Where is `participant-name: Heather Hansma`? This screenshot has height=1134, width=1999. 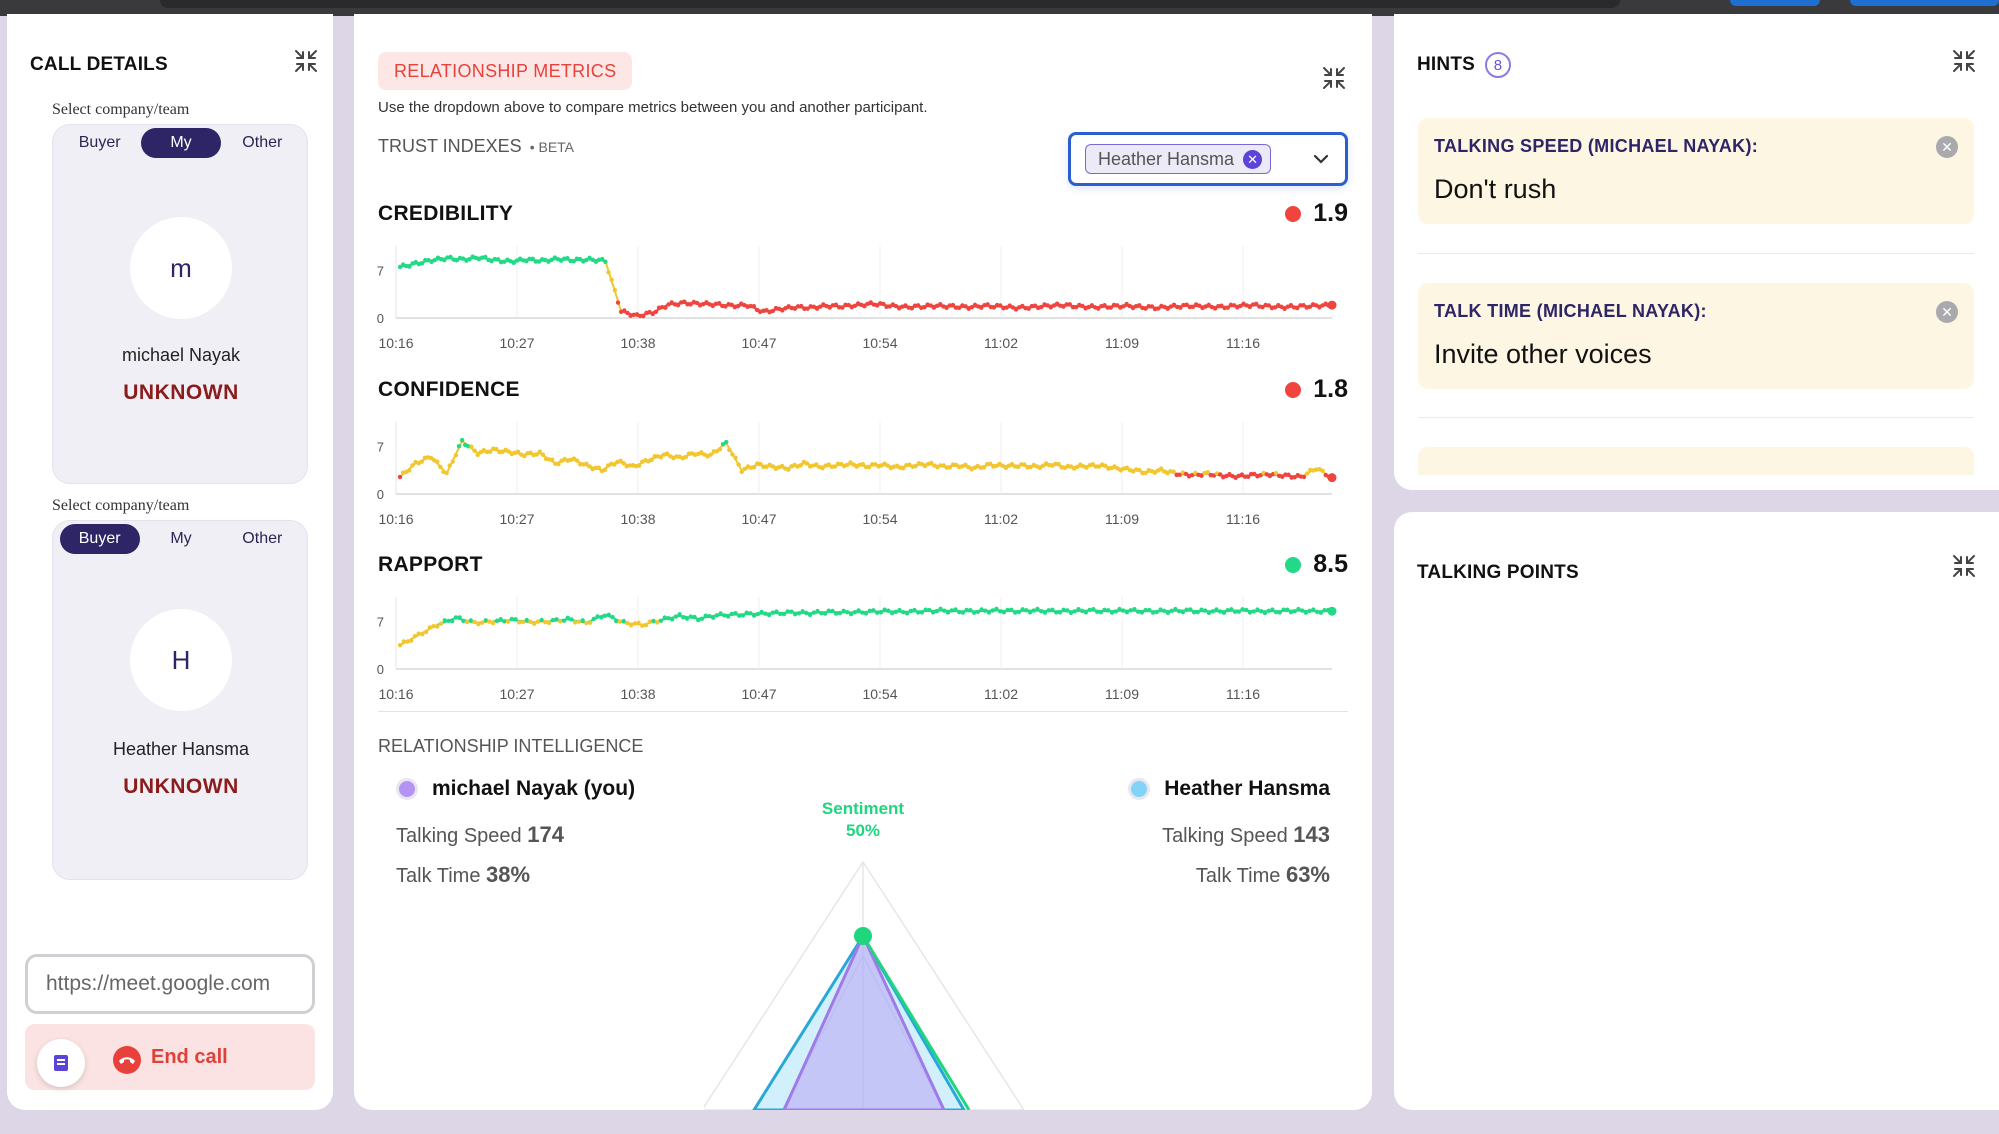 participant-name: Heather Hansma is located at coordinates (181, 749).